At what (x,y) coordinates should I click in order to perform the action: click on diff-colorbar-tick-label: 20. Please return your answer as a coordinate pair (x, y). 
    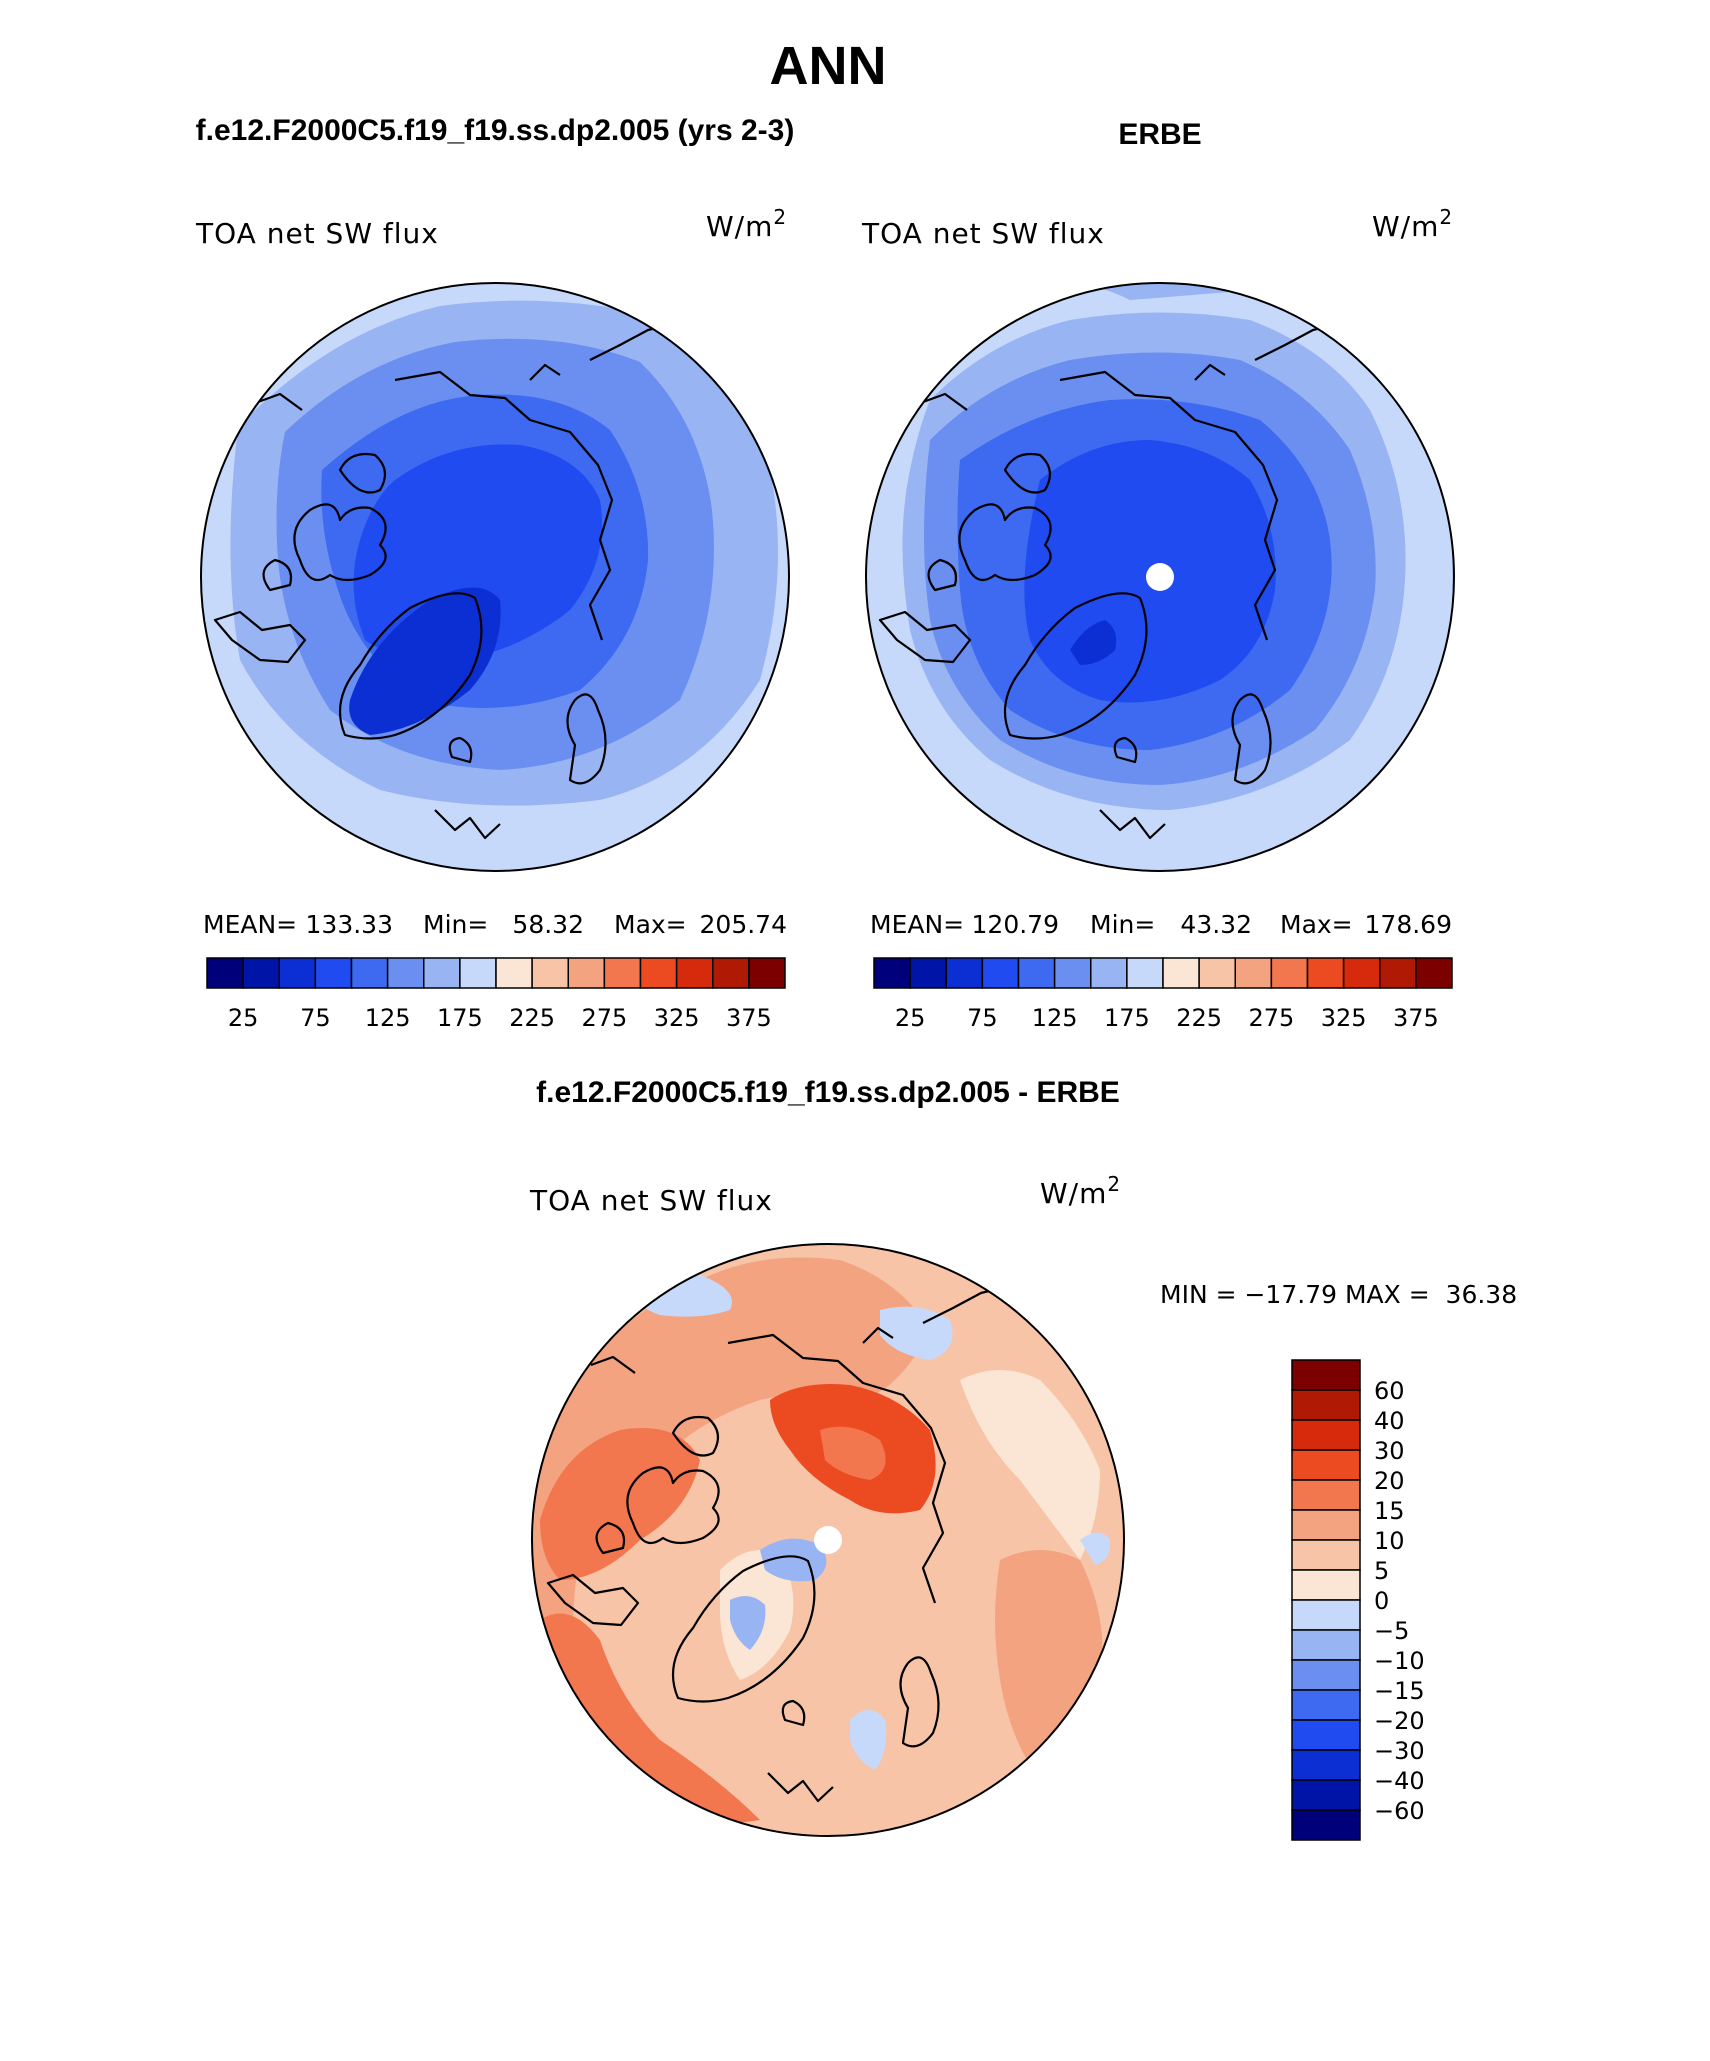
    Looking at the image, I should click on (1389, 1481).